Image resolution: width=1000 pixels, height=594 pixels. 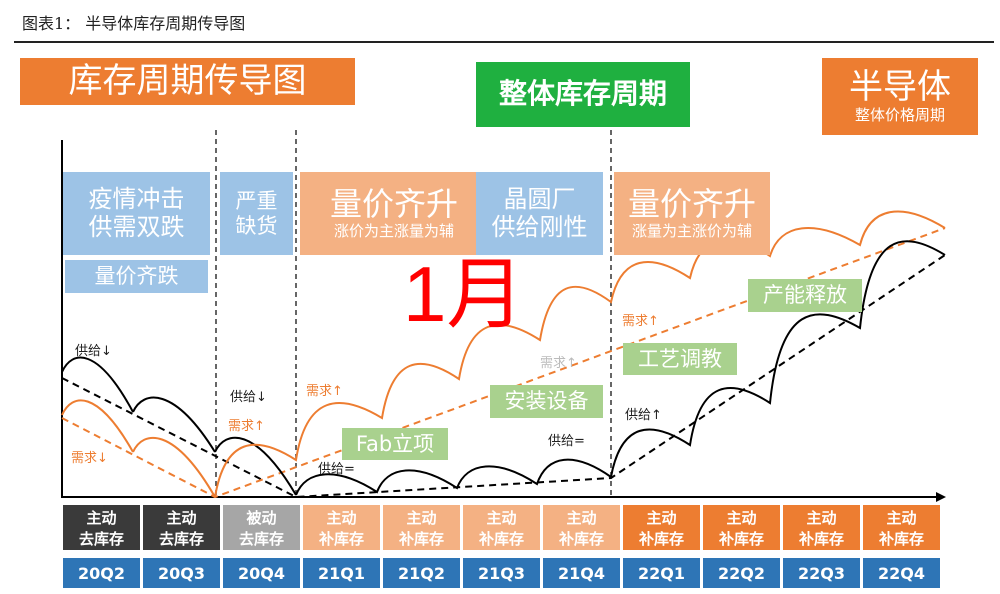 I want to click on header-right-sub: 整体价格周期, so click(x=899, y=115).